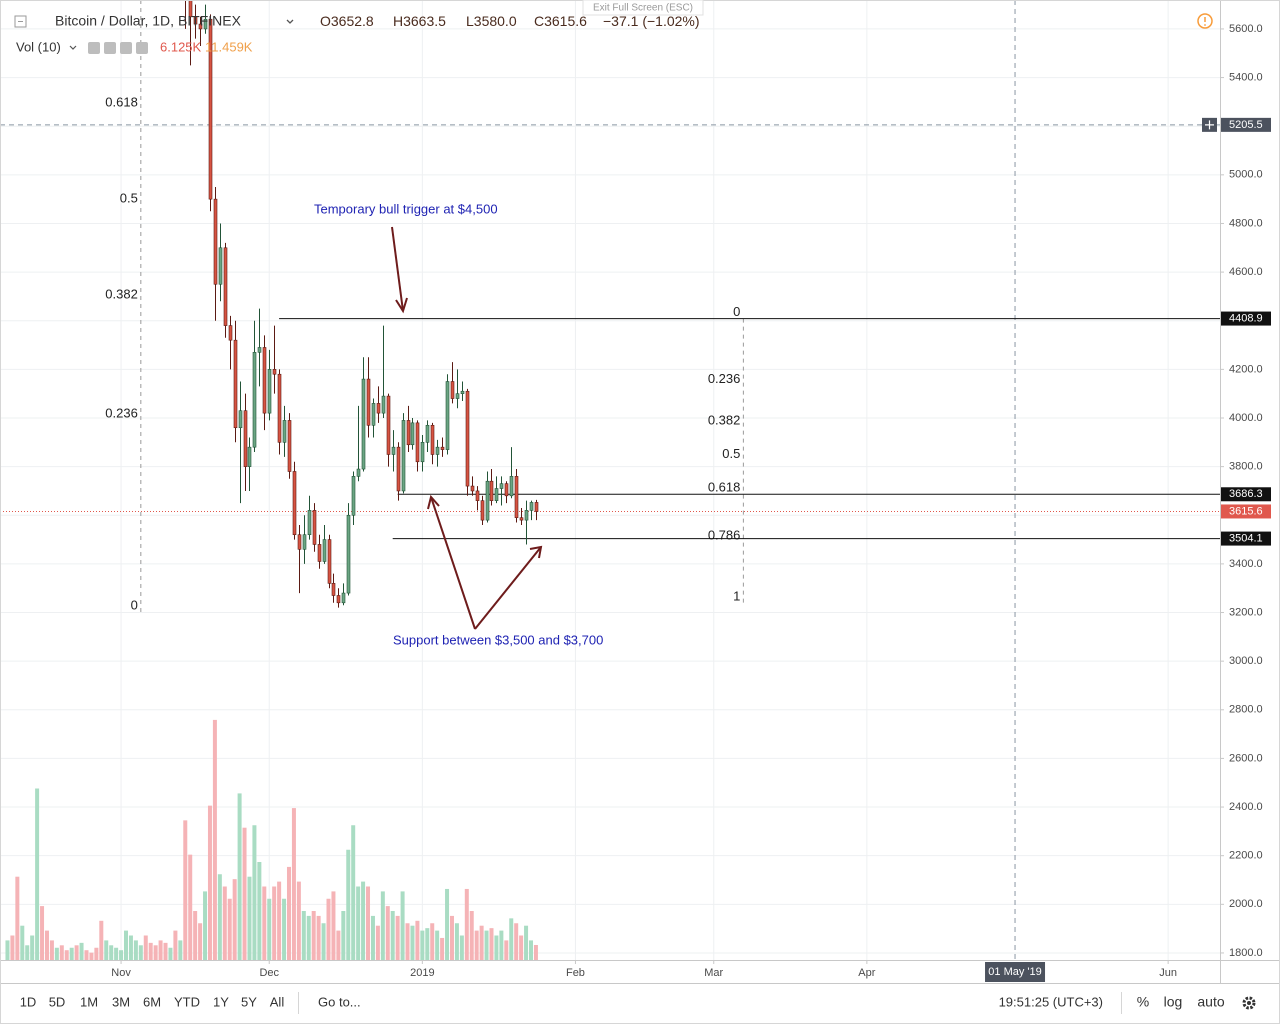 This screenshot has height=1029, width=1280. Describe the element at coordinates (575, 973) in the screenshot. I see `x-tick-label: Feb` at that location.